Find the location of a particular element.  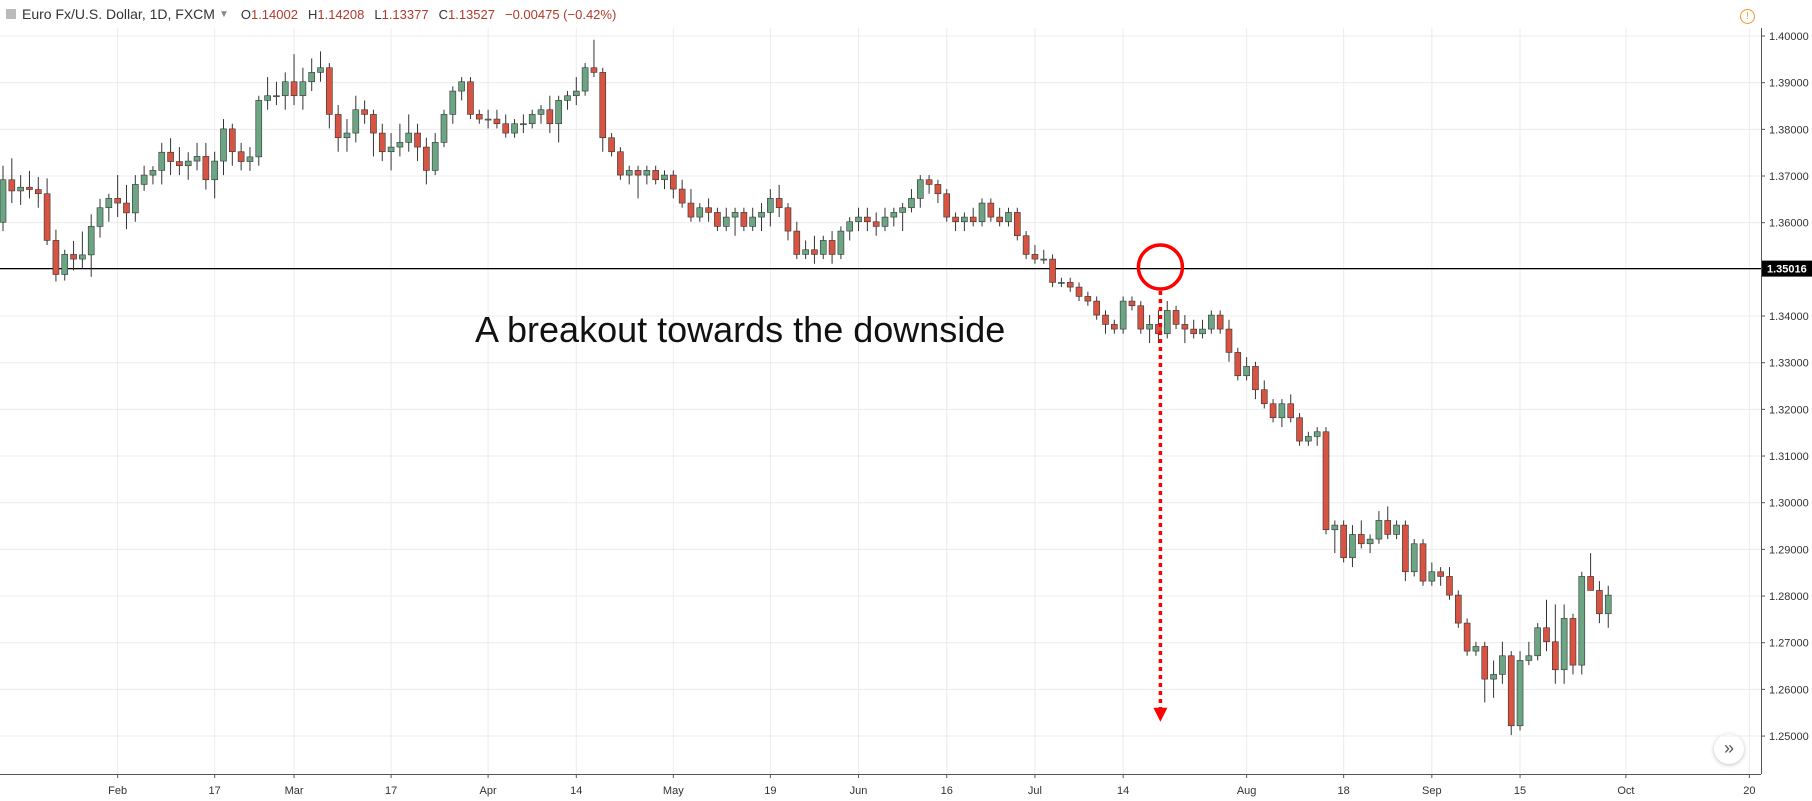

warning-circle-icon: ! is located at coordinates (1747, 16).